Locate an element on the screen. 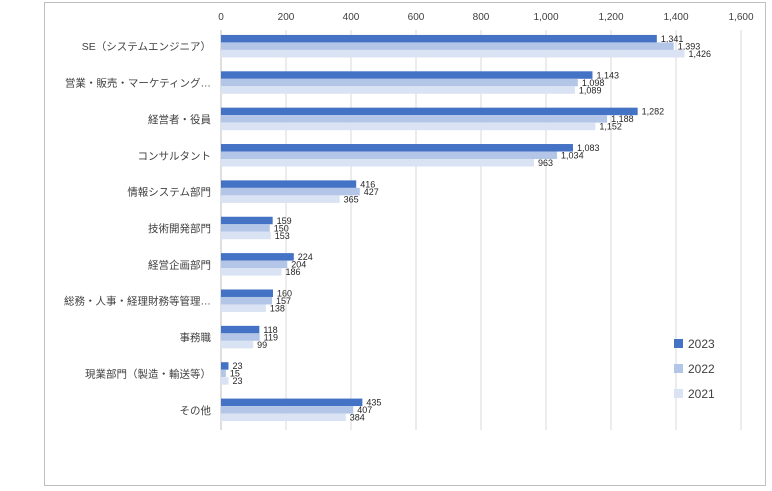  data-label-2021: 384 is located at coordinates (357, 418).